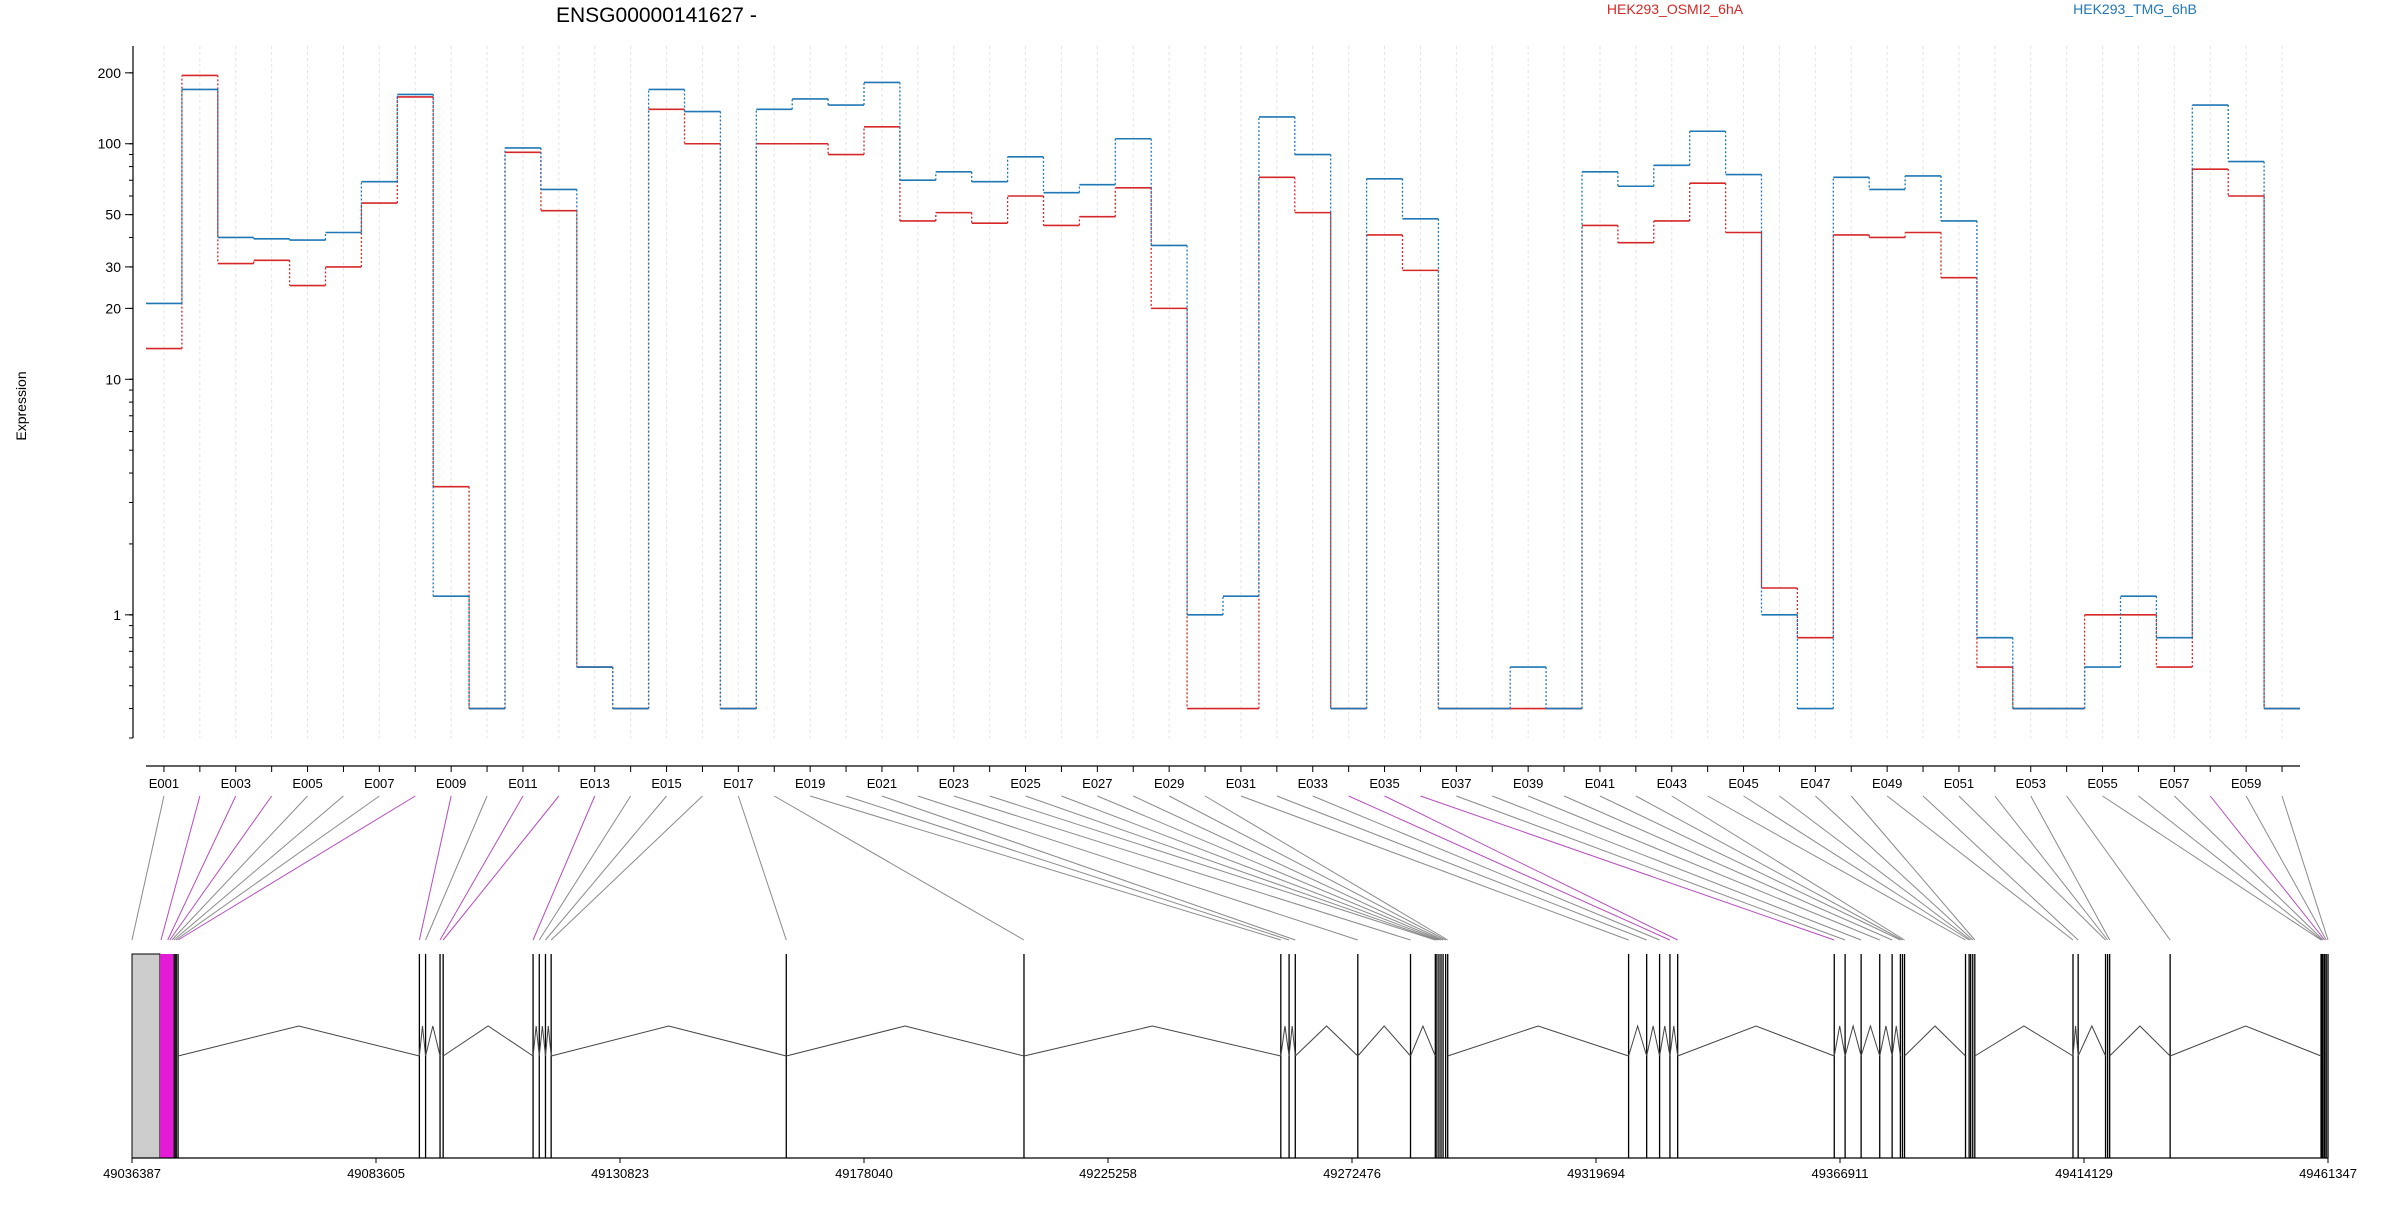  Describe the element at coordinates (2084, 1173) in the screenshot. I see `coordinate-tick-label: 49414129` at that location.